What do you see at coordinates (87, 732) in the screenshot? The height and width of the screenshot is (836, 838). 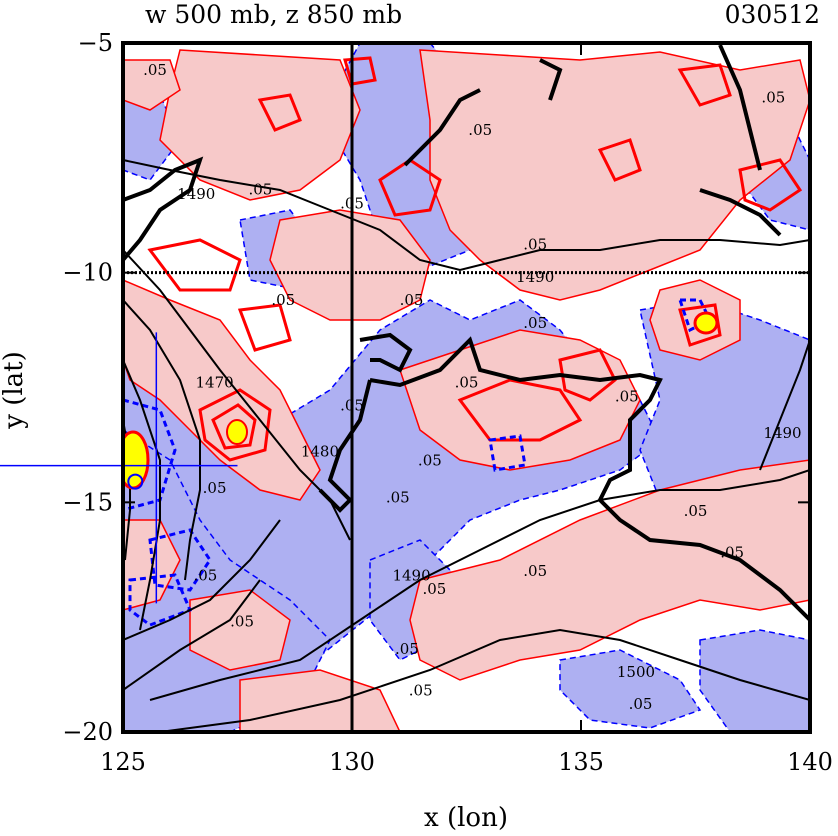 I see `y-tick-label: −20` at bounding box center [87, 732].